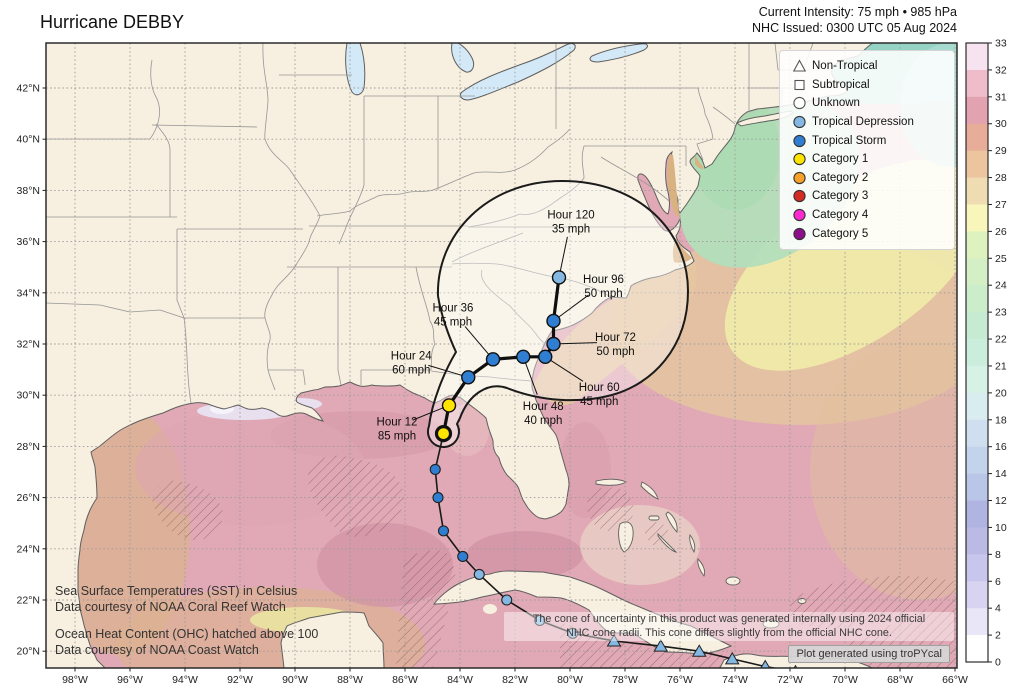  Describe the element at coordinates (1001, 232) in the screenshot. I see `colorbar-tick-label: 26` at that location.